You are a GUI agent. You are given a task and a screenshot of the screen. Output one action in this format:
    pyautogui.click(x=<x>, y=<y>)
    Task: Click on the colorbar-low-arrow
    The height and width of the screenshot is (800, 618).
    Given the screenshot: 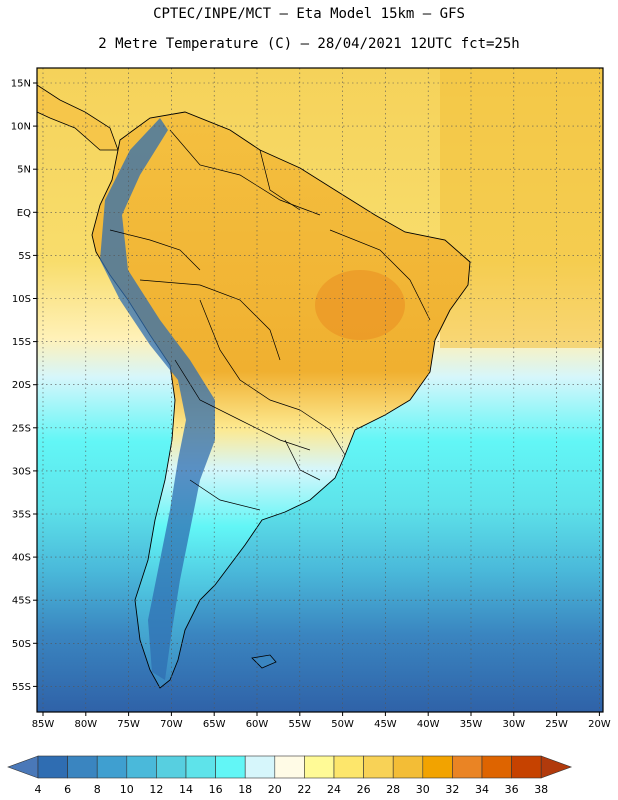 What is the action you would take?
    pyautogui.click(x=23, y=767)
    